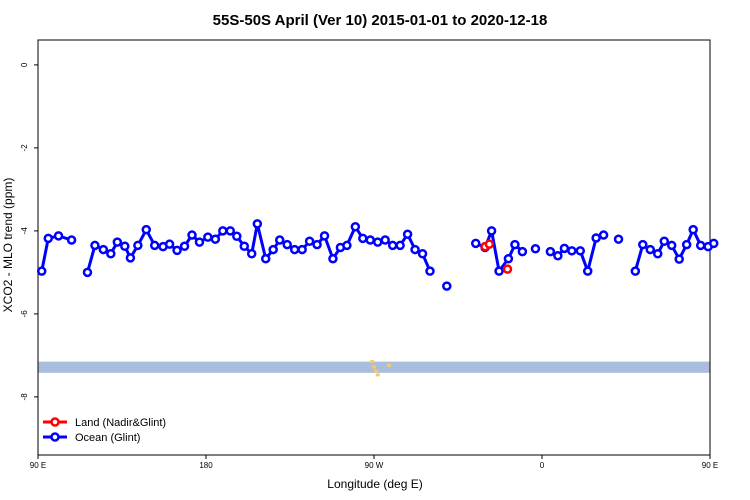  Describe the element at coordinates (374, 484) in the screenshot. I see `x-axis-label: Longitude (deg E)` at that location.